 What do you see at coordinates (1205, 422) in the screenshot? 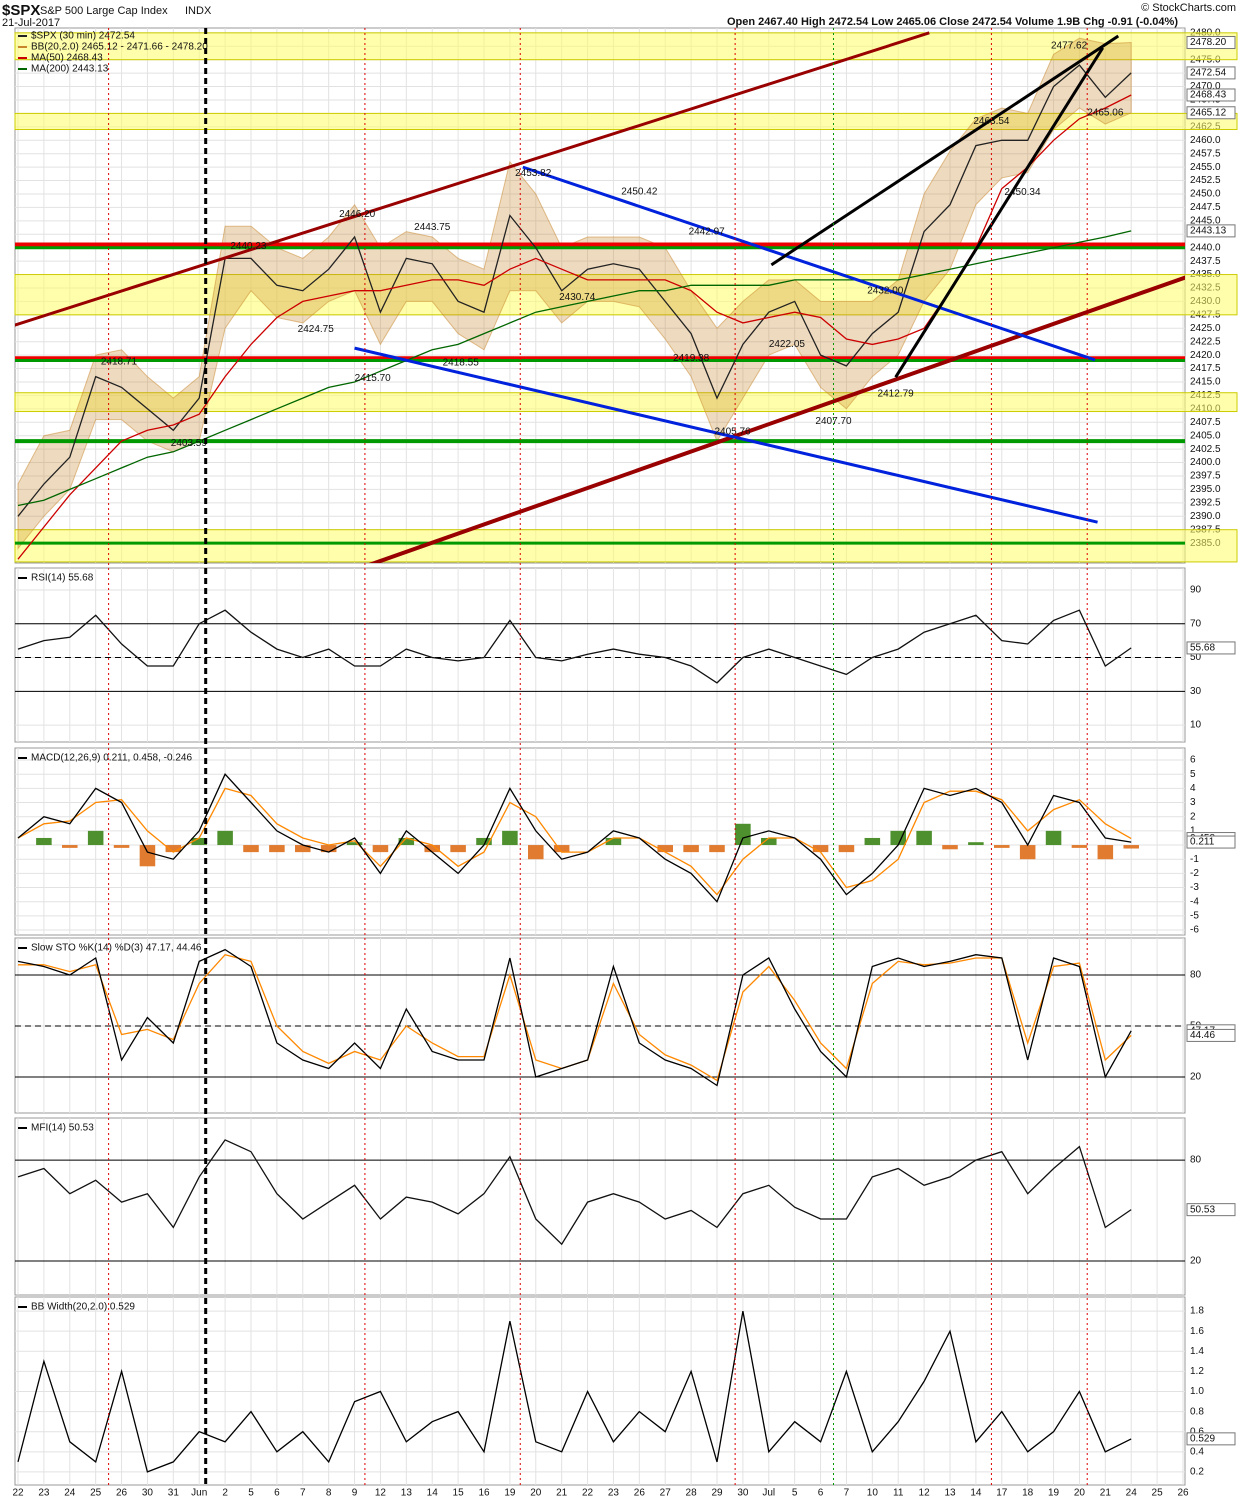
I see `y-tick-label: 2407.5` at bounding box center [1205, 422].